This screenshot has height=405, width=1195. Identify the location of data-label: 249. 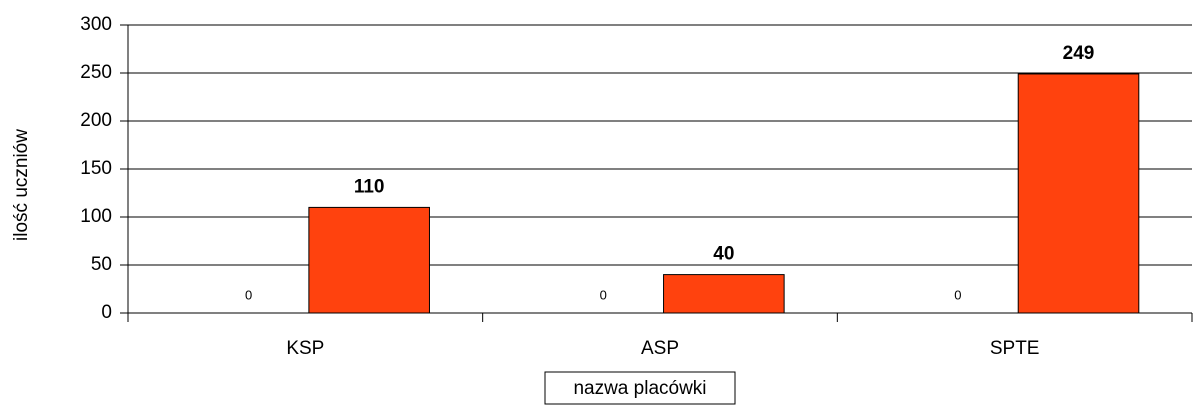
(1079, 53).